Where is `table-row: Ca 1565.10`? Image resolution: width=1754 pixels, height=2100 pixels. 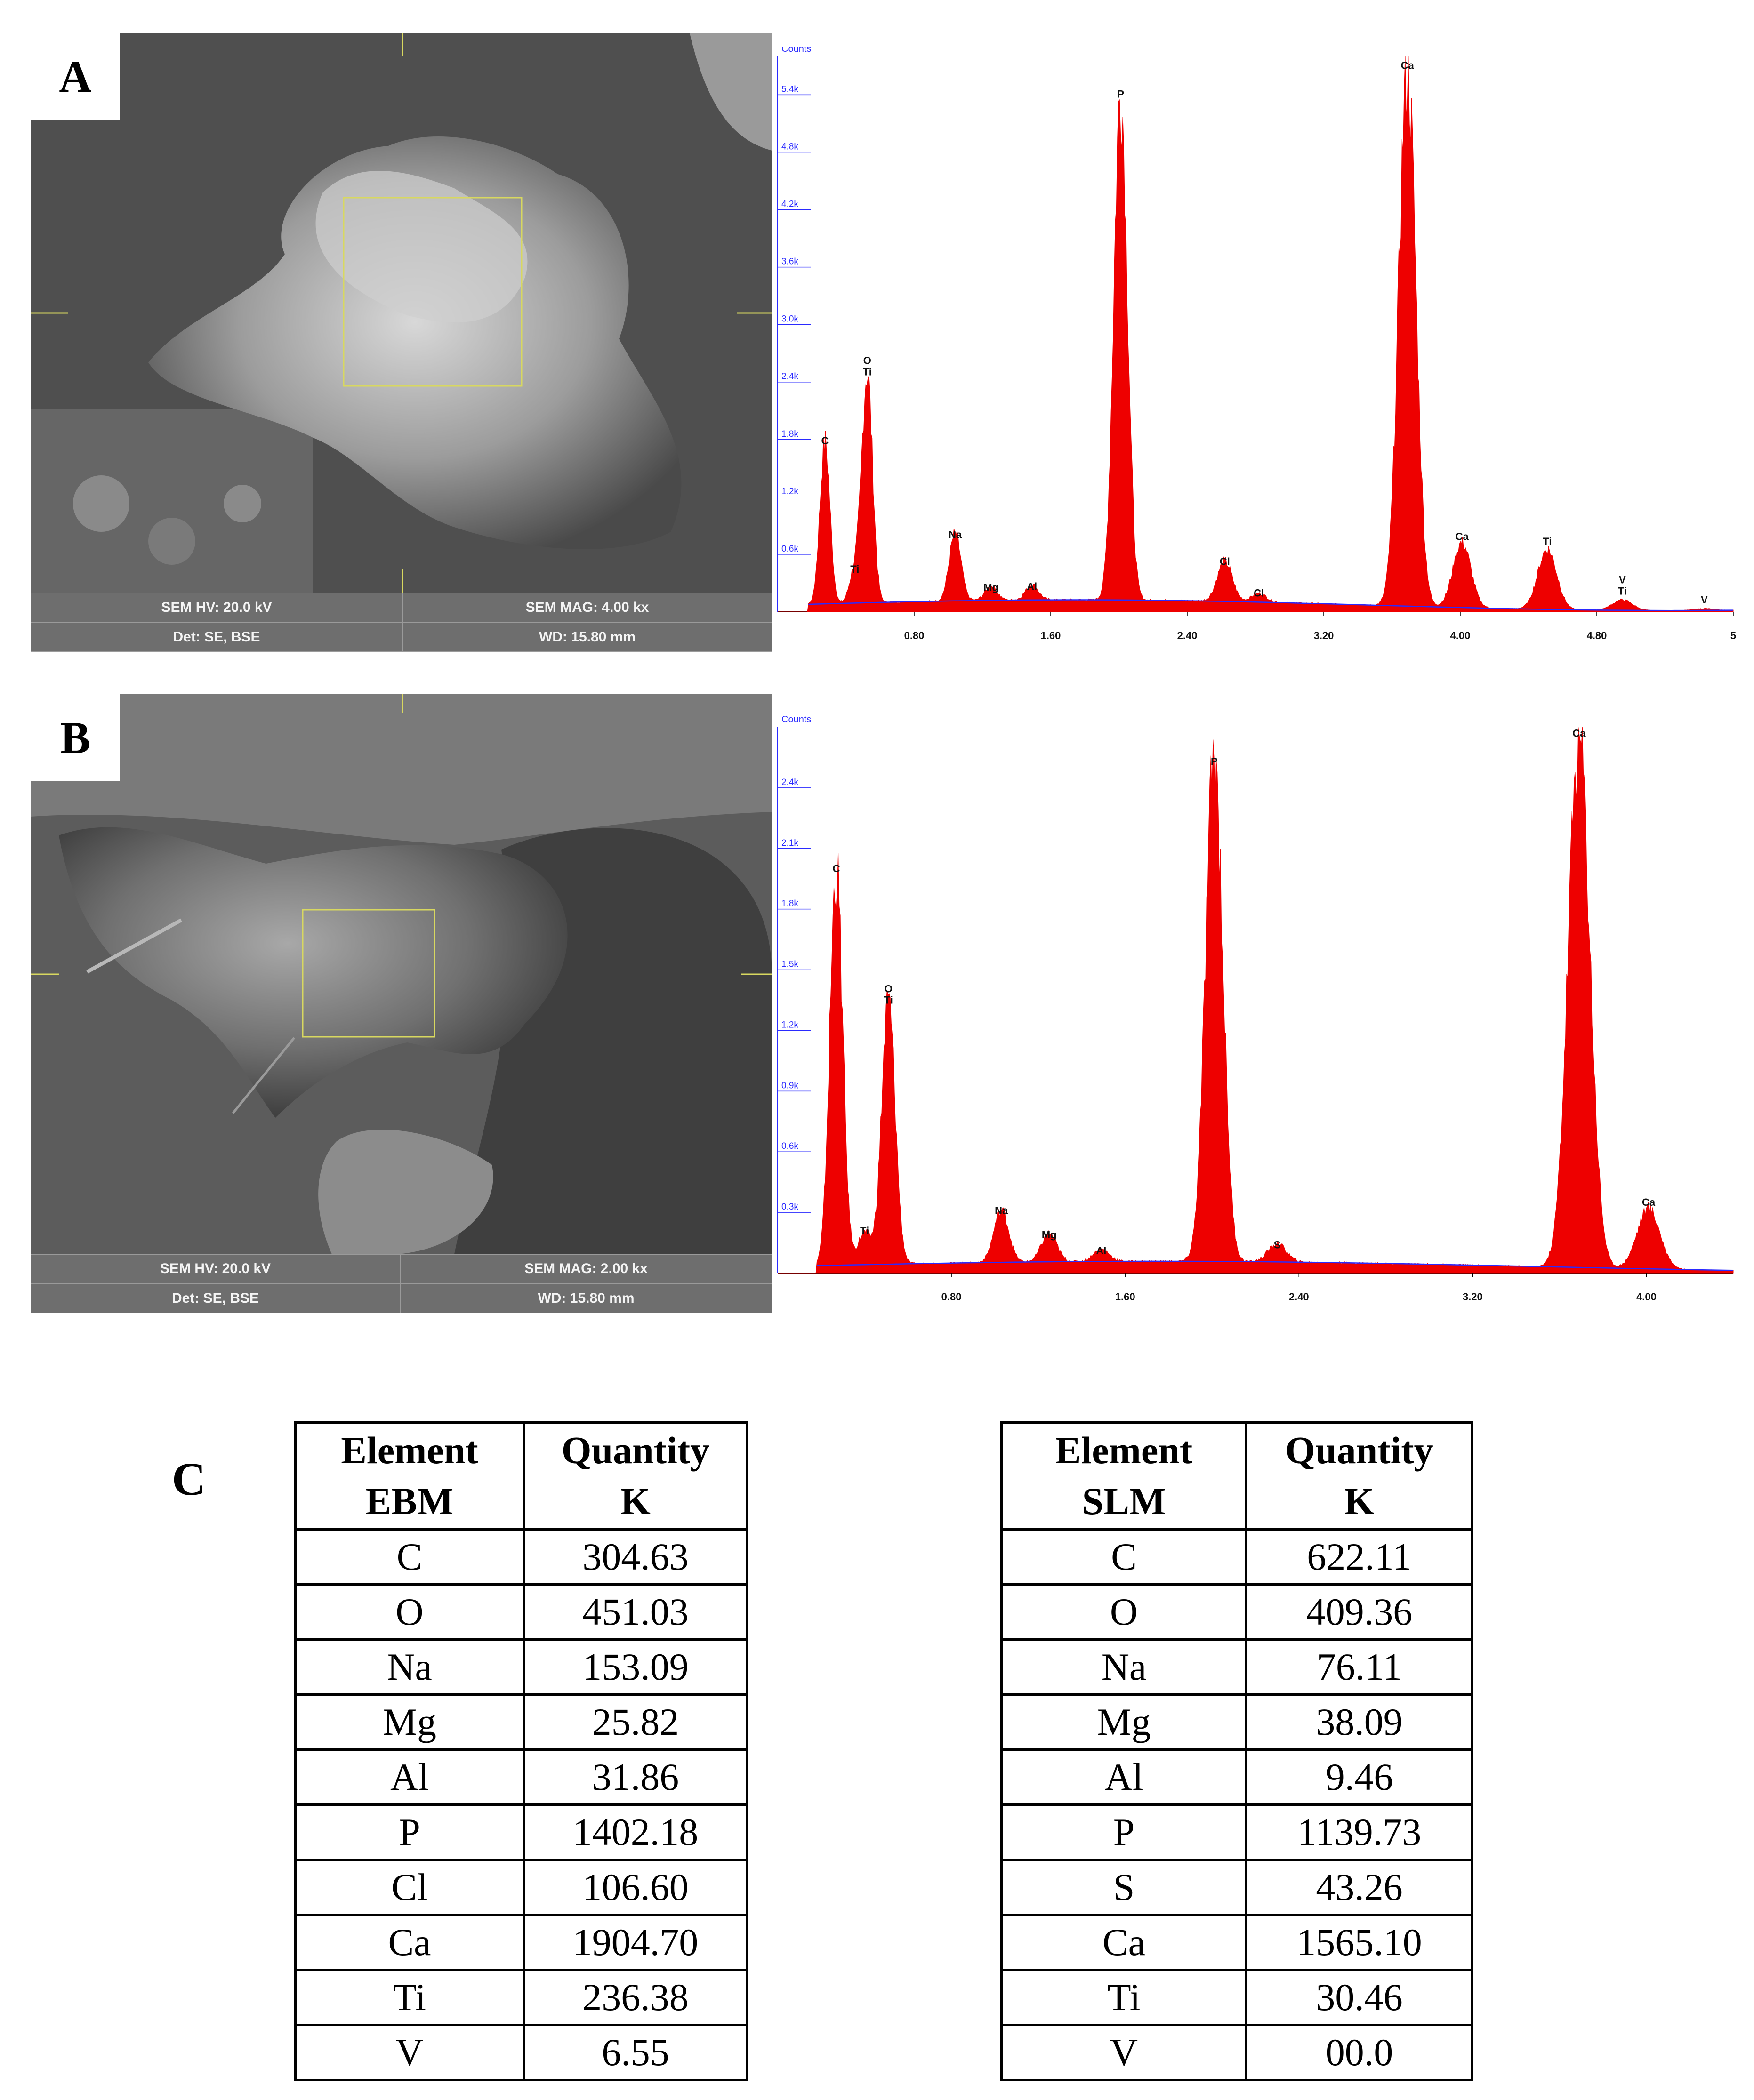
table-row: Ca 1565.10 is located at coordinates (1236, 1942).